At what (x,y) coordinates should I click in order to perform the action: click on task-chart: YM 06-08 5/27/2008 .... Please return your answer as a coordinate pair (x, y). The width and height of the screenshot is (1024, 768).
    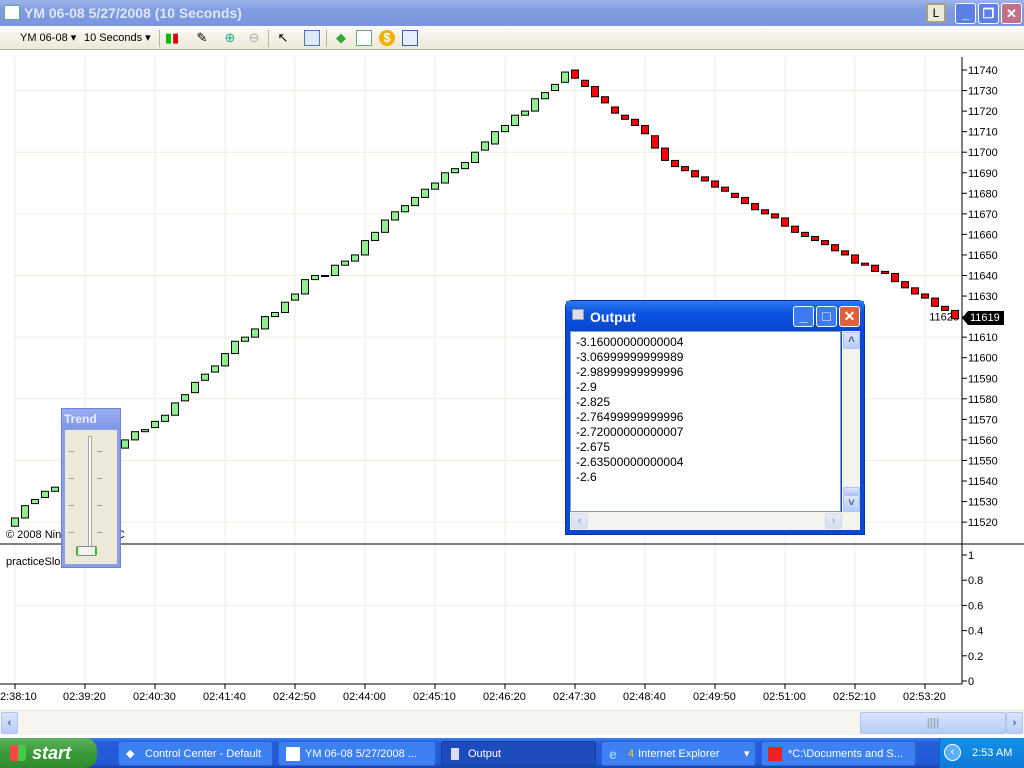
    Looking at the image, I should click on (357, 753).